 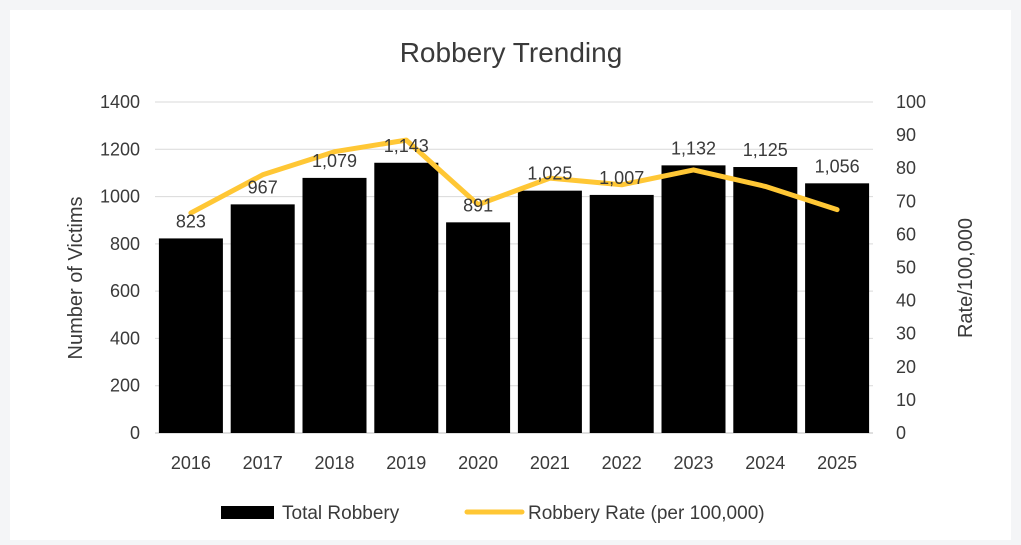 What do you see at coordinates (906, 168) in the screenshot?
I see `y2-tick-label: 80` at bounding box center [906, 168].